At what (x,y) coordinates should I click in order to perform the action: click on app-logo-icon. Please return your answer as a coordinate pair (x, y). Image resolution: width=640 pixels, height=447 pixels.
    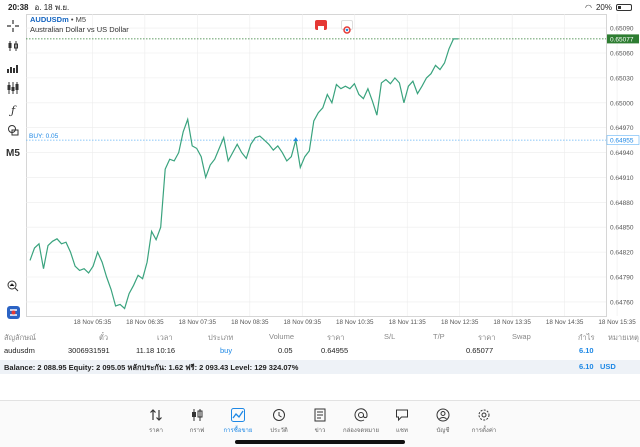
    Looking at the image, I should click on (13, 312).